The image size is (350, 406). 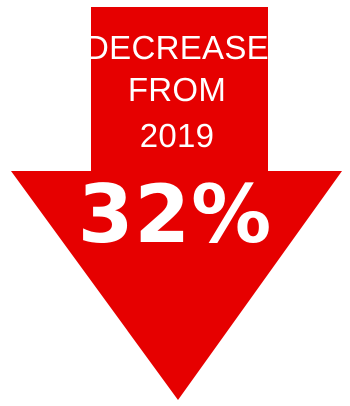 What do you see at coordinates (177, 135) in the screenshot?
I see `caption-line-year: 2019` at bounding box center [177, 135].